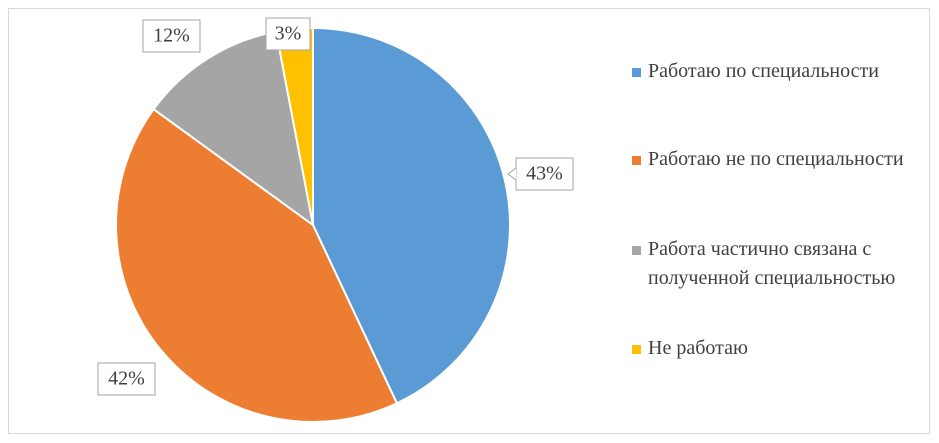  I want to click on legend-item: Работаю по специальности, so click(777, 71).